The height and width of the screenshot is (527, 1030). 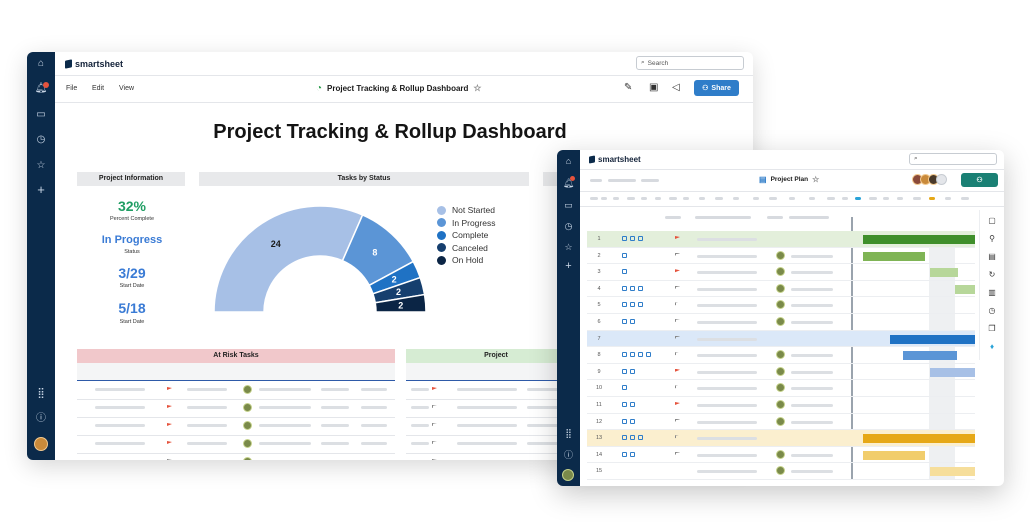 I want to click on history-icon: ◷, so click(x=992, y=310).